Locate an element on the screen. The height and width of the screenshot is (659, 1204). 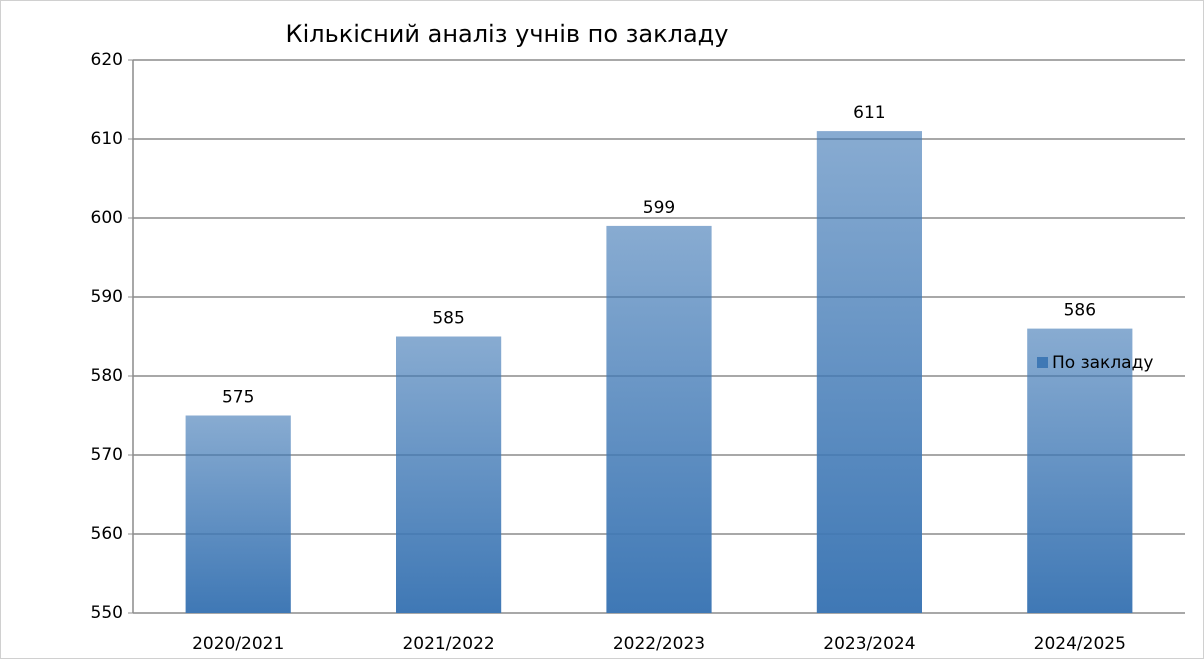
x-tick-label: 2024/2025 is located at coordinates (1080, 644).